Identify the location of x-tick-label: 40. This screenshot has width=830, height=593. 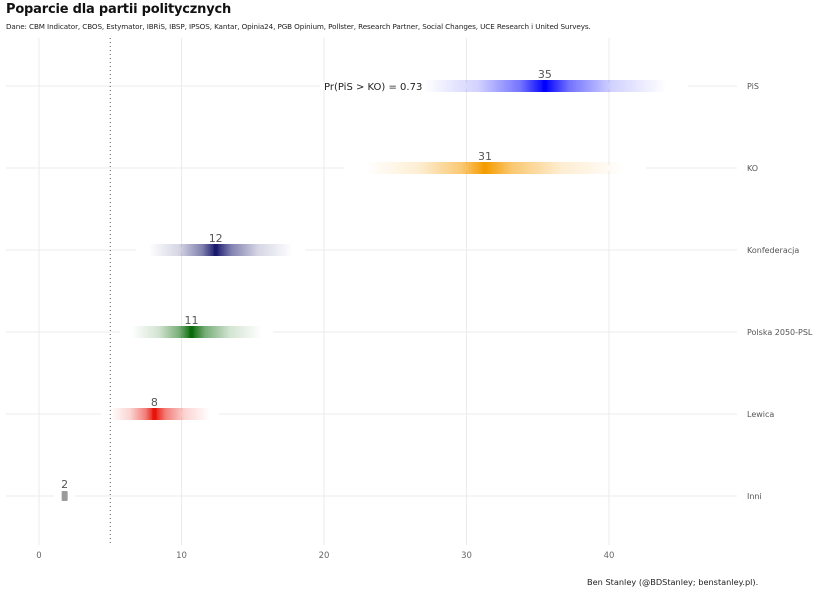
(609, 556).